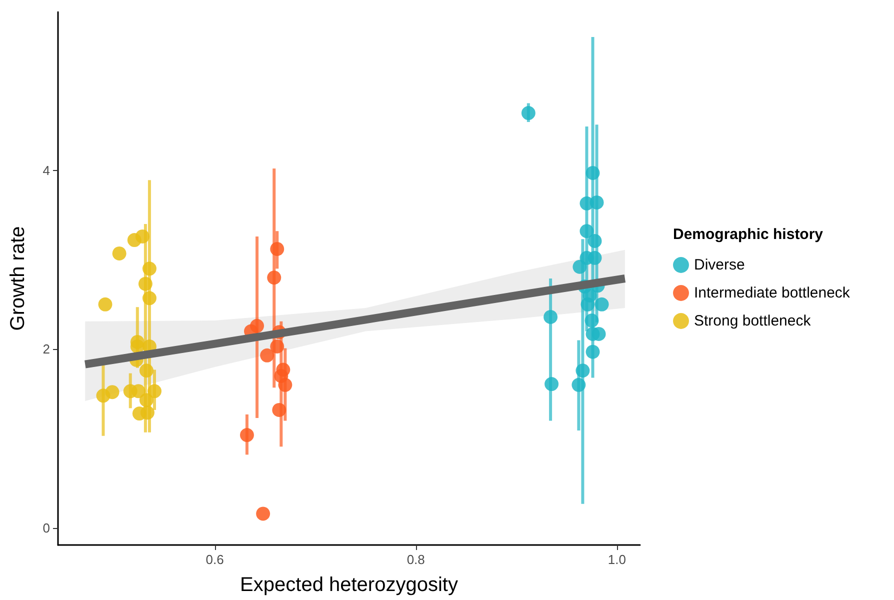 Image resolution: width=894 pixels, height=600 pixels. What do you see at coordinates (753, 321) in the screenshot?
I see `legend-label: Strong bottleneck` at bounding box center [753, 321].